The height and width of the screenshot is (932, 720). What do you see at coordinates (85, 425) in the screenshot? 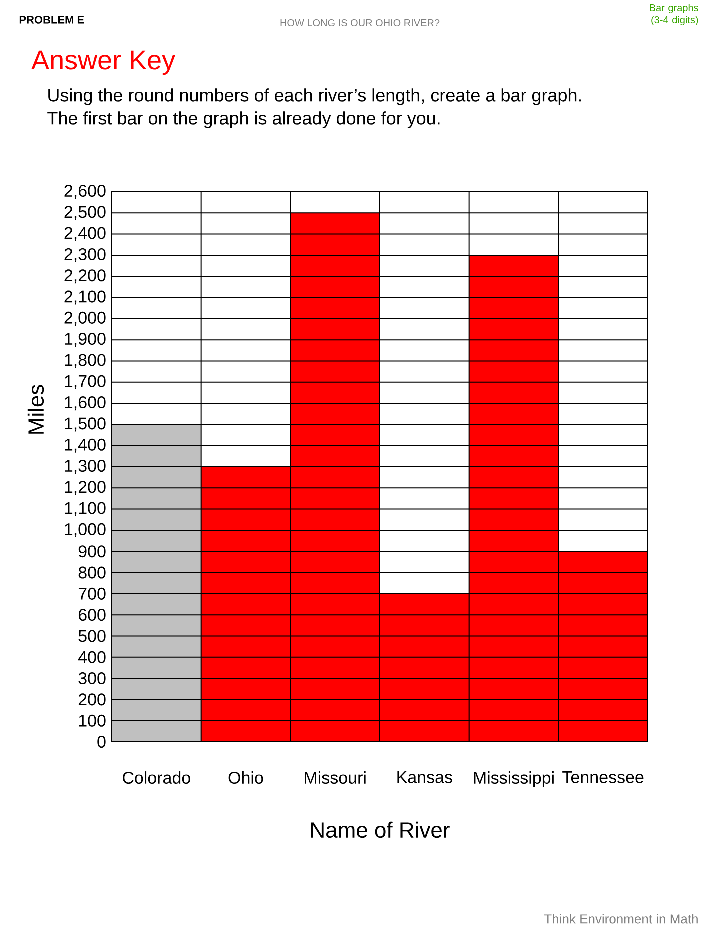
I see `y-tick-label: 1,500` at bounding box center [85, 425].